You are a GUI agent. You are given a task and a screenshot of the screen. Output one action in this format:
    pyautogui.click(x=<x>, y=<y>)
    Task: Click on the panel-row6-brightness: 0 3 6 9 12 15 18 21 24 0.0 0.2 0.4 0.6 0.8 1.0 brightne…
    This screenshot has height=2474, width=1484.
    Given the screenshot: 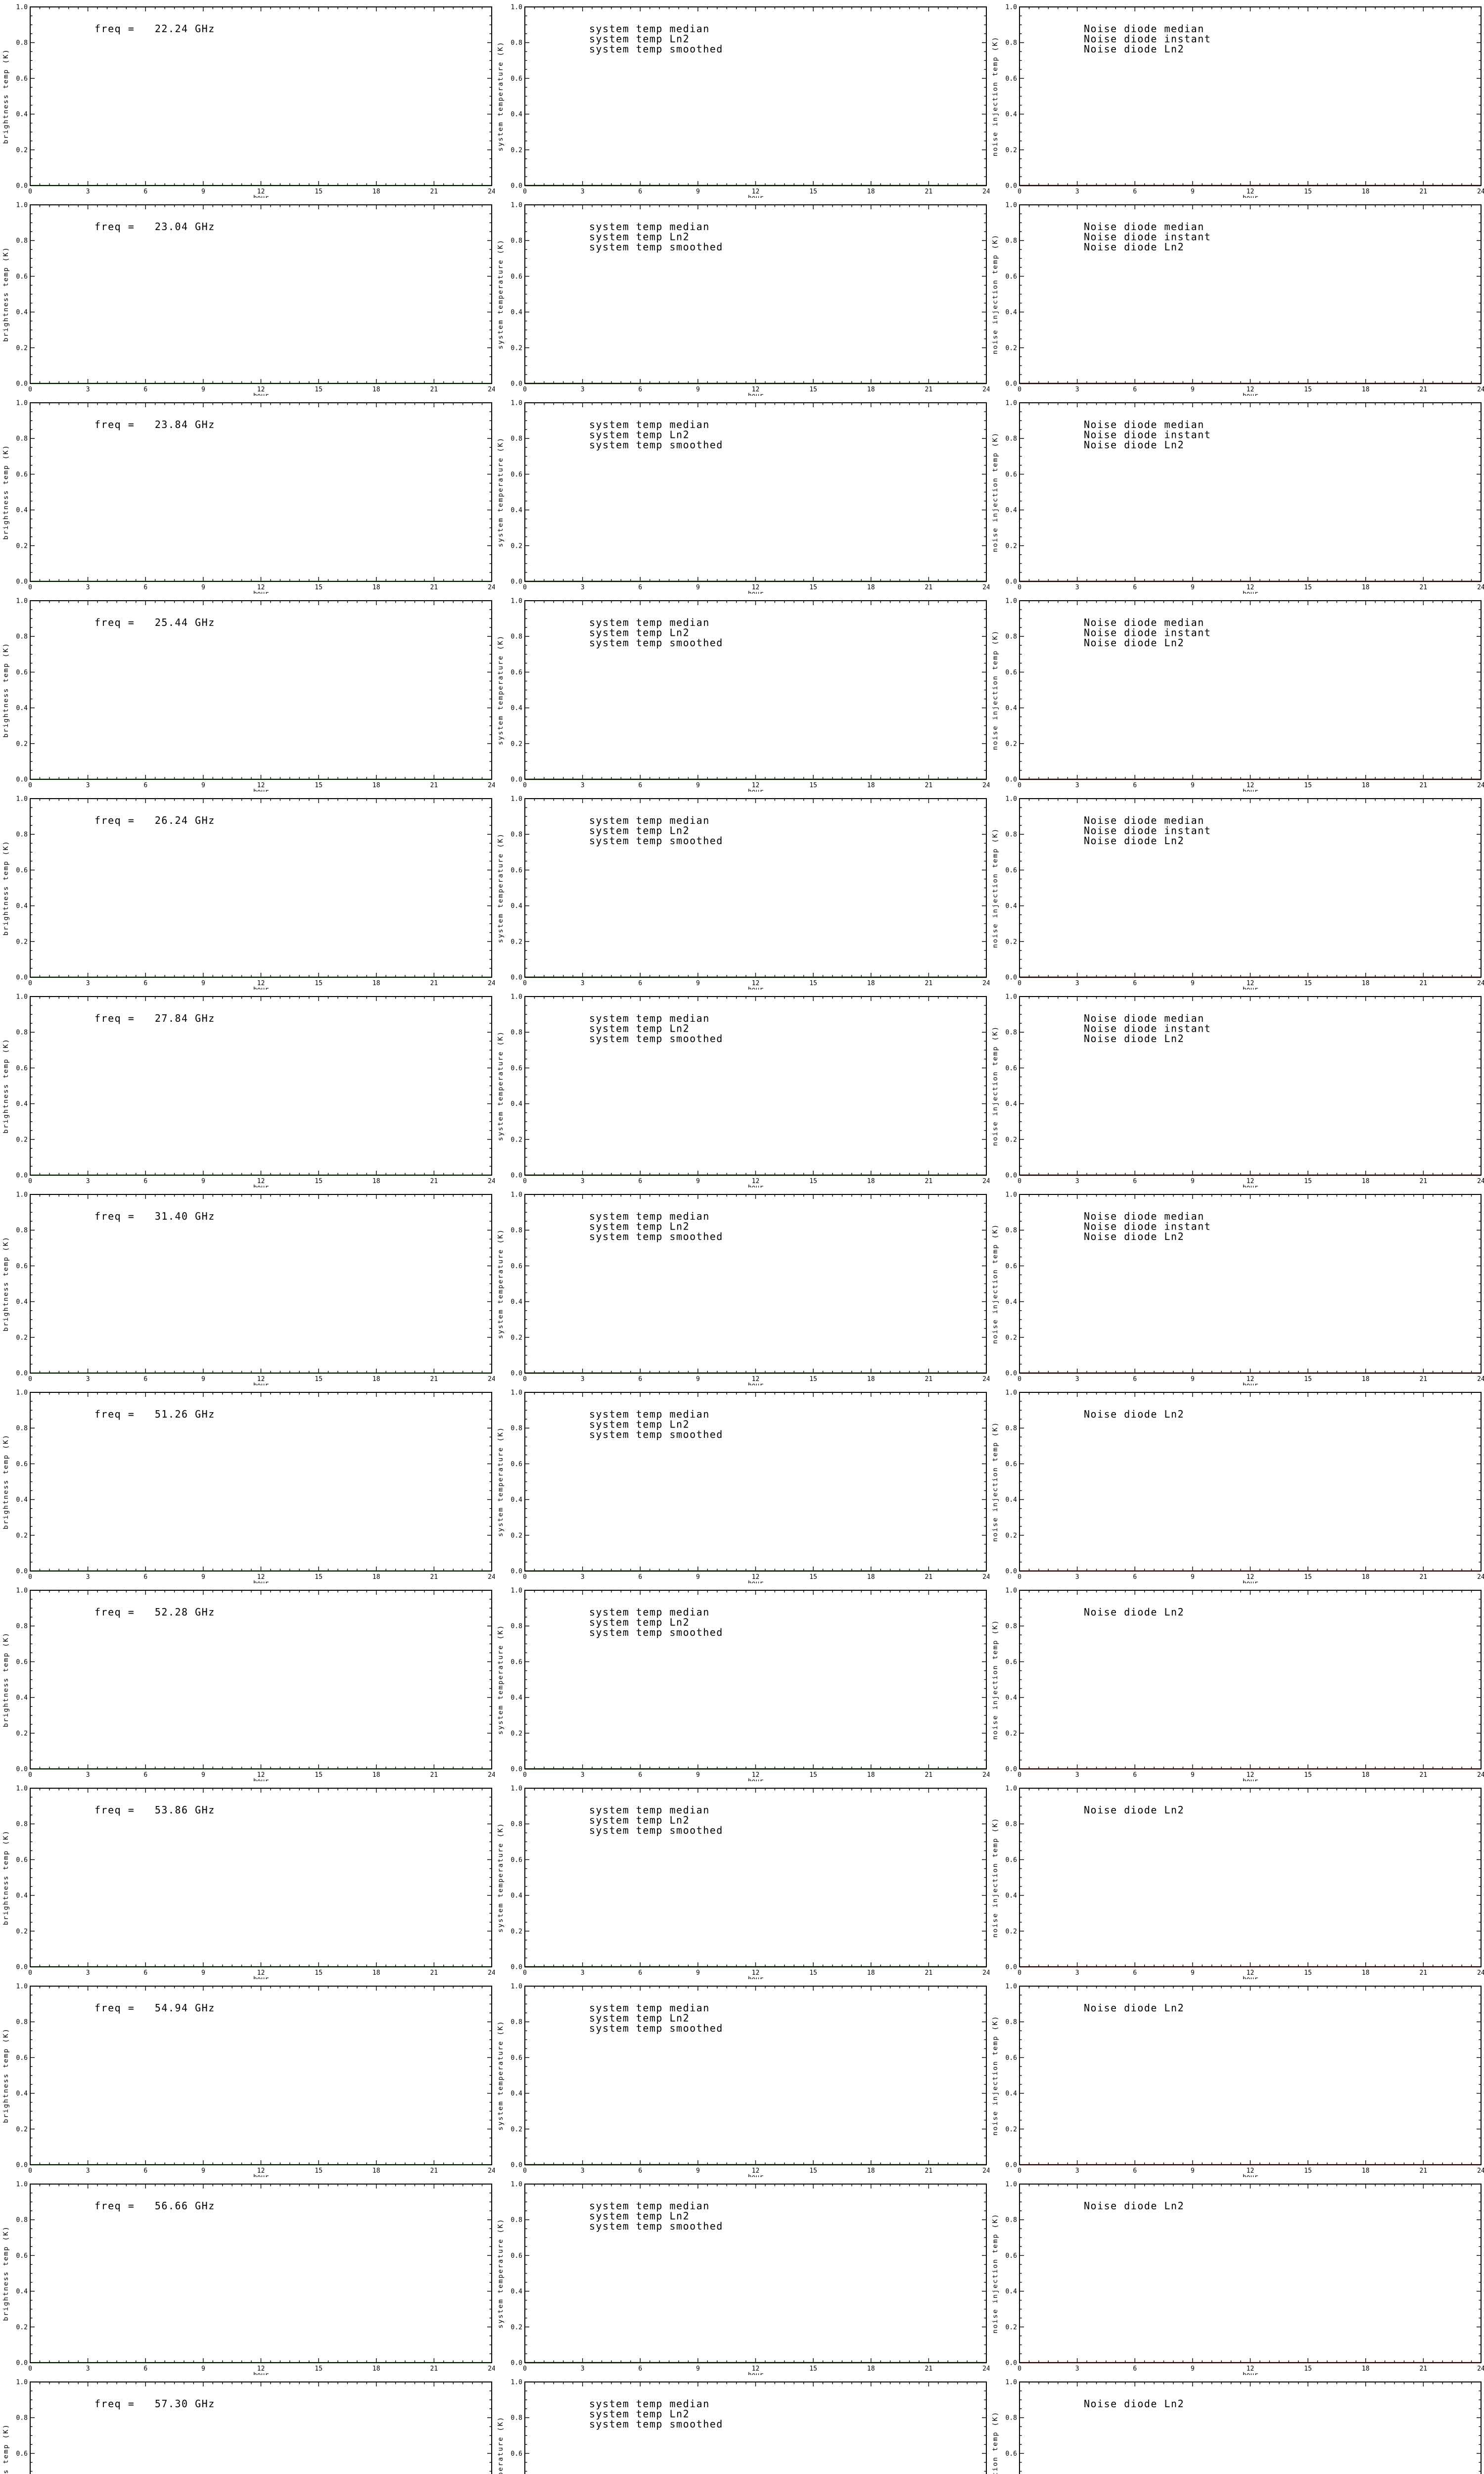 What is the action you would take?
    pyautogui.click(x=247, y=1287)
    